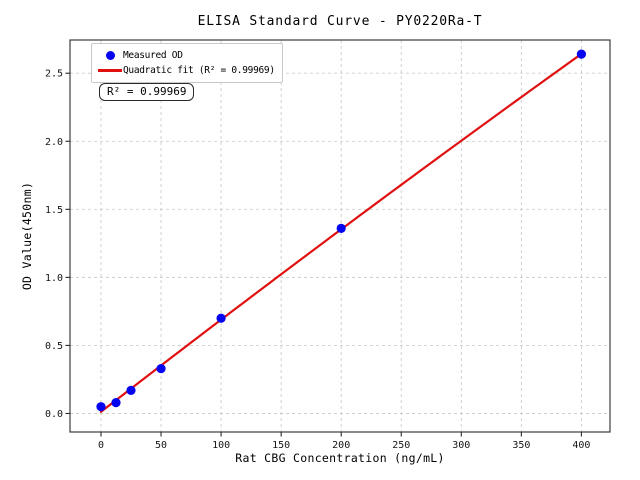 This screenshot has height=480, width=640. I want to click on legend-label-quadratic-fit: Quadratic fit (R² = 0.99969), so click(199, 70).